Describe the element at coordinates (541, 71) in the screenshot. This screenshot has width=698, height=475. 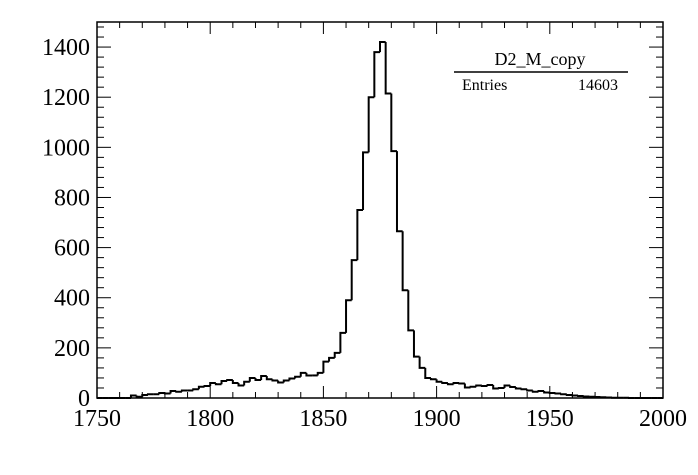
I see `stats-box: D2_M_copy Entries 14603` at that location.